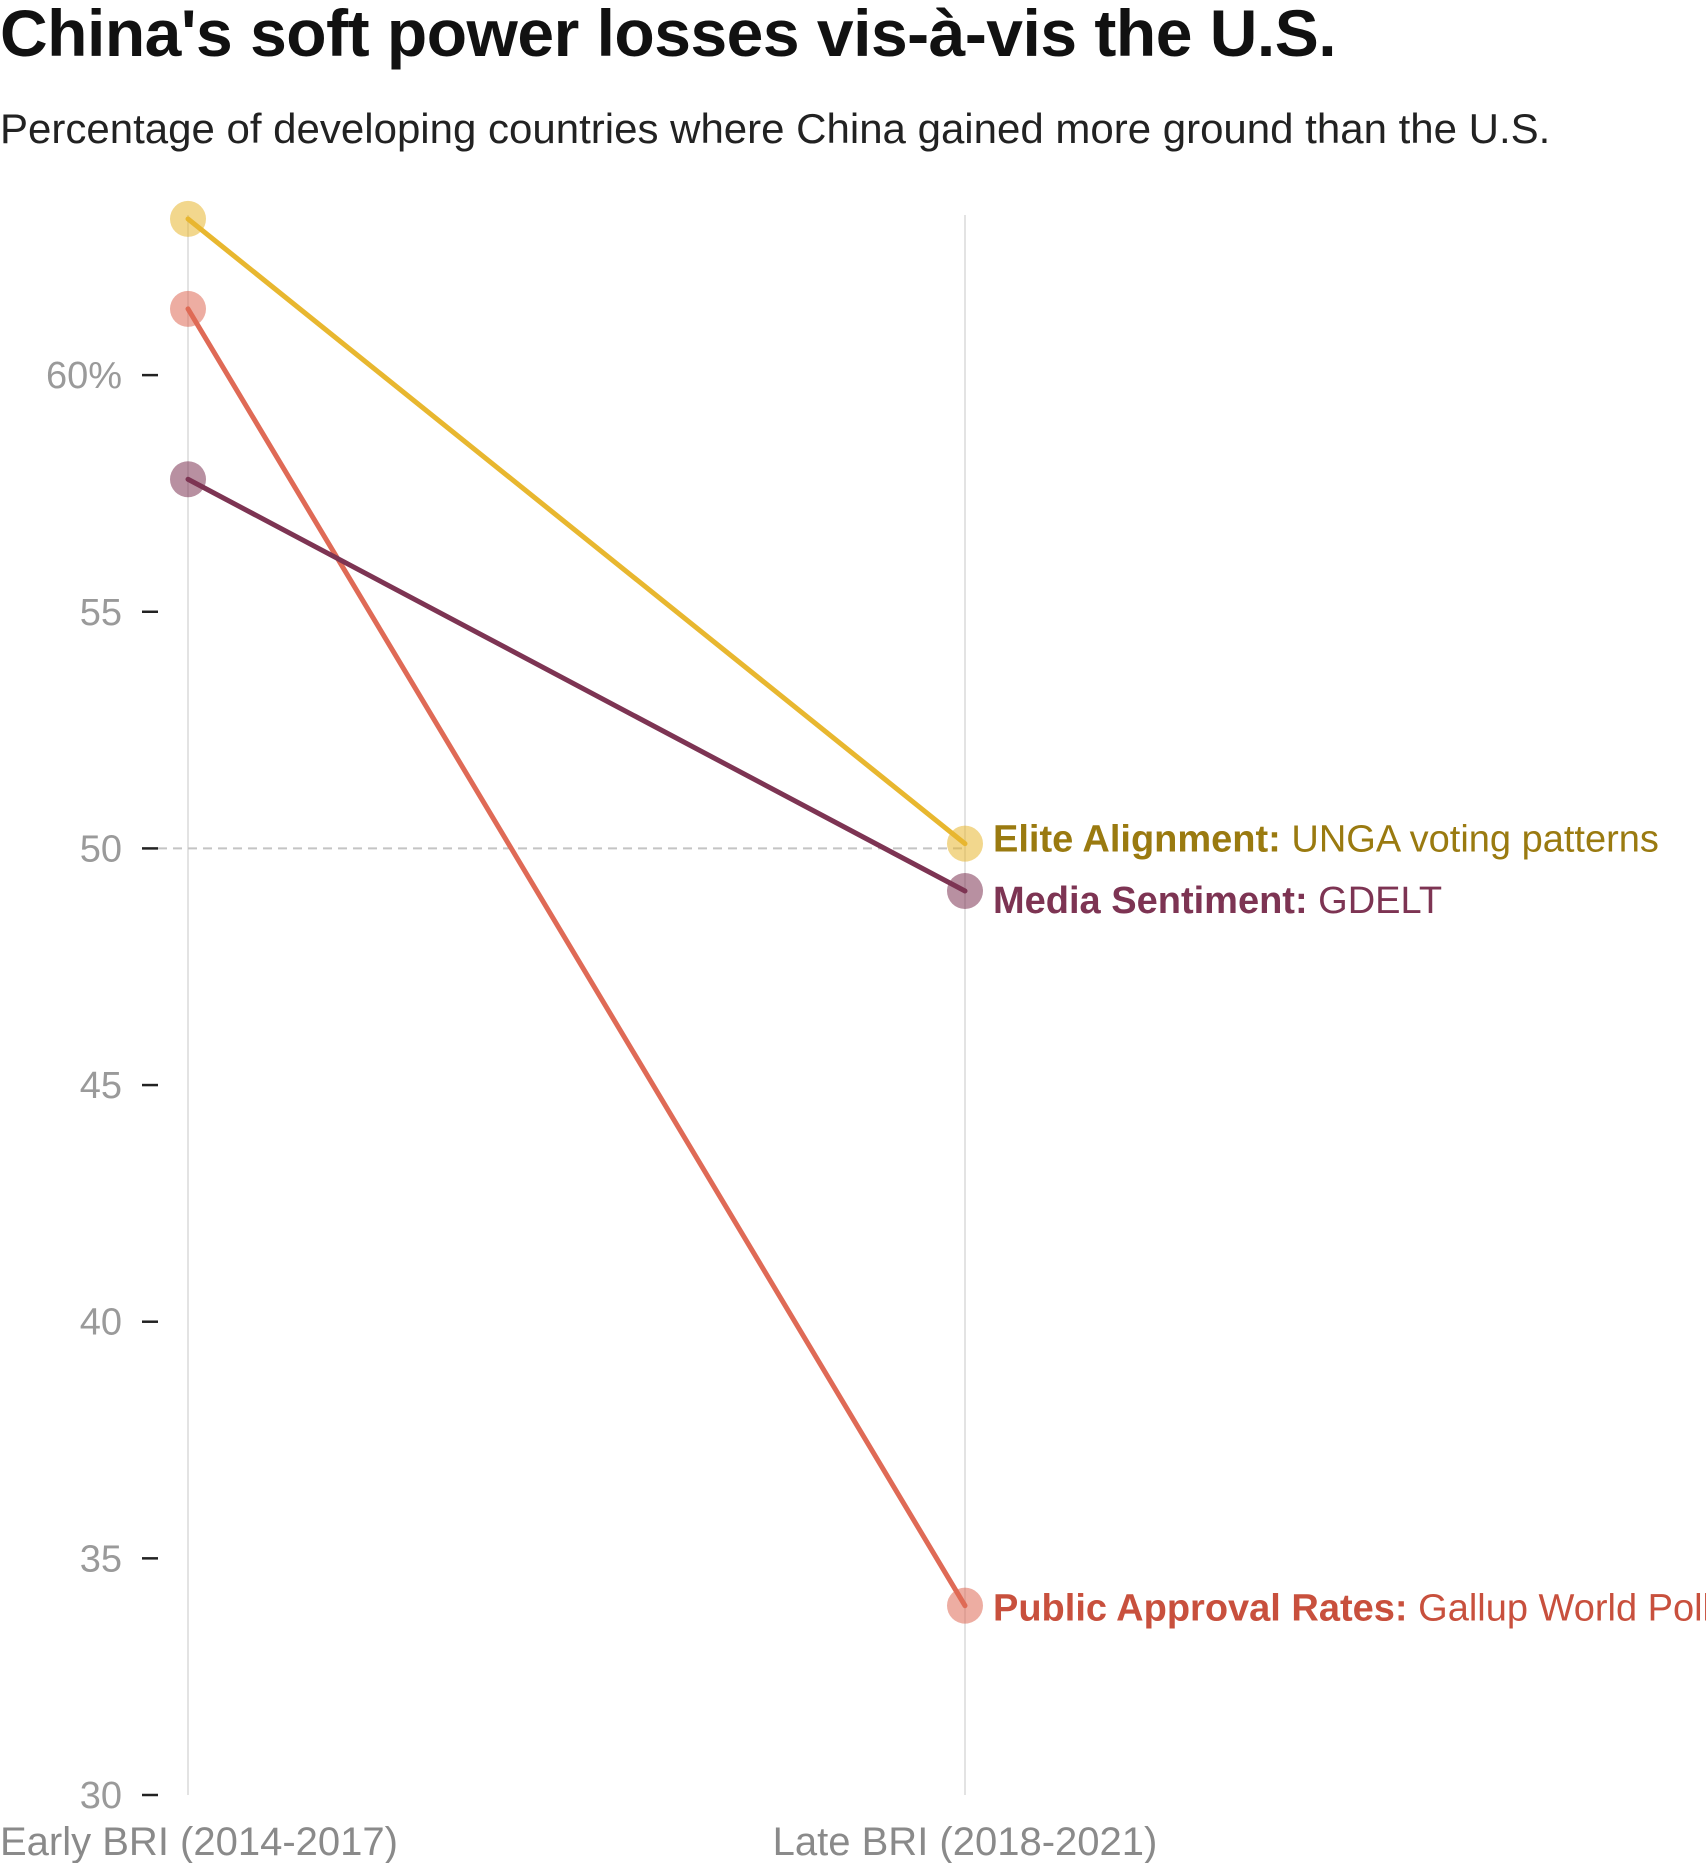  What do you see at coordinates (1557, 1609) in the screenshot?
I see `series-label-source: Gallup World Poll` at bounding box center [1557, 1609].